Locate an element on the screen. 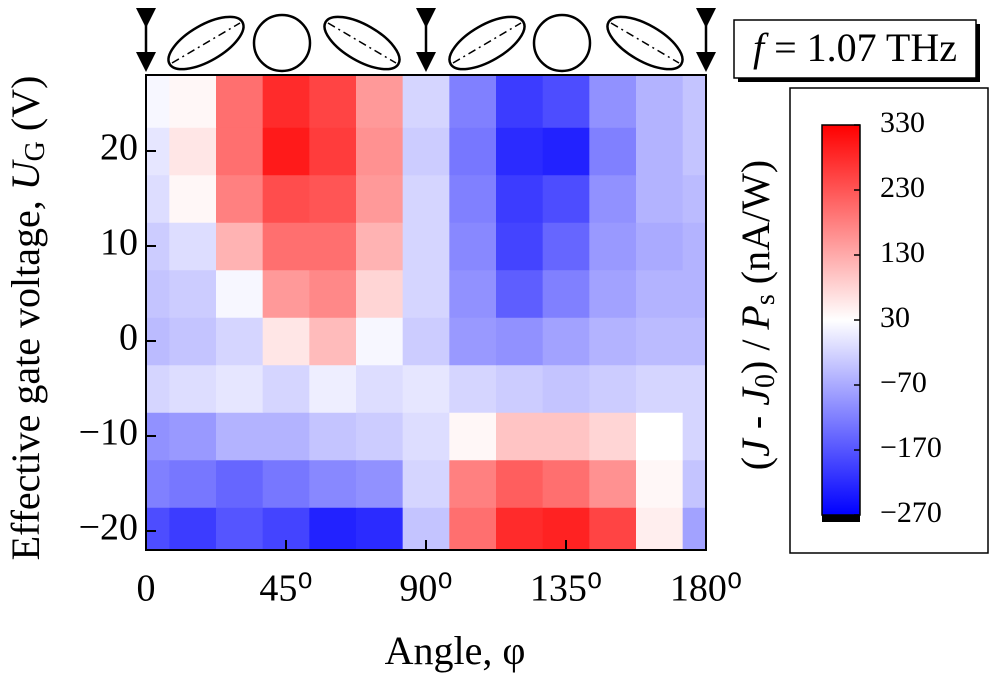 The height and width of the screenshot is (689, 996). y-tick-label: −20 is located at coordinates (108, 528).